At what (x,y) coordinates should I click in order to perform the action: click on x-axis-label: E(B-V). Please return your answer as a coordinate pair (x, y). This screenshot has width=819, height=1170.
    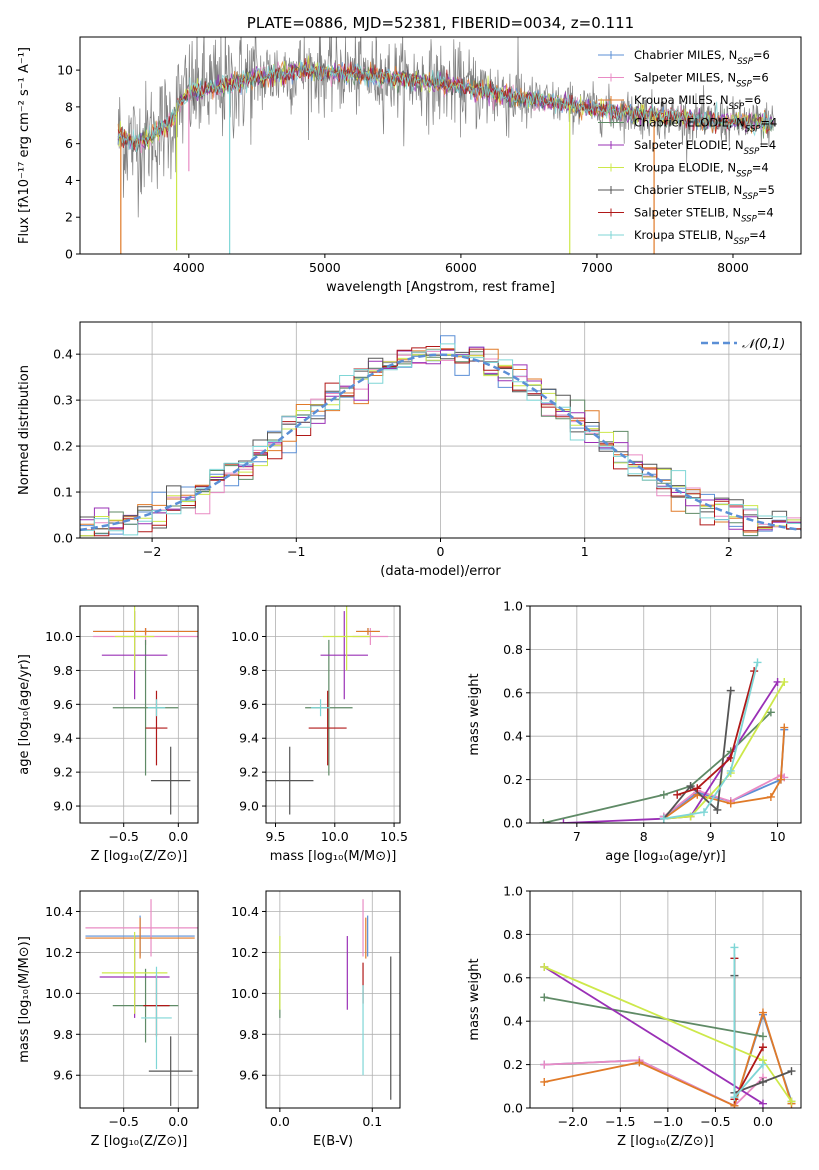
    Looking at the image, I should click on (333, 1141).